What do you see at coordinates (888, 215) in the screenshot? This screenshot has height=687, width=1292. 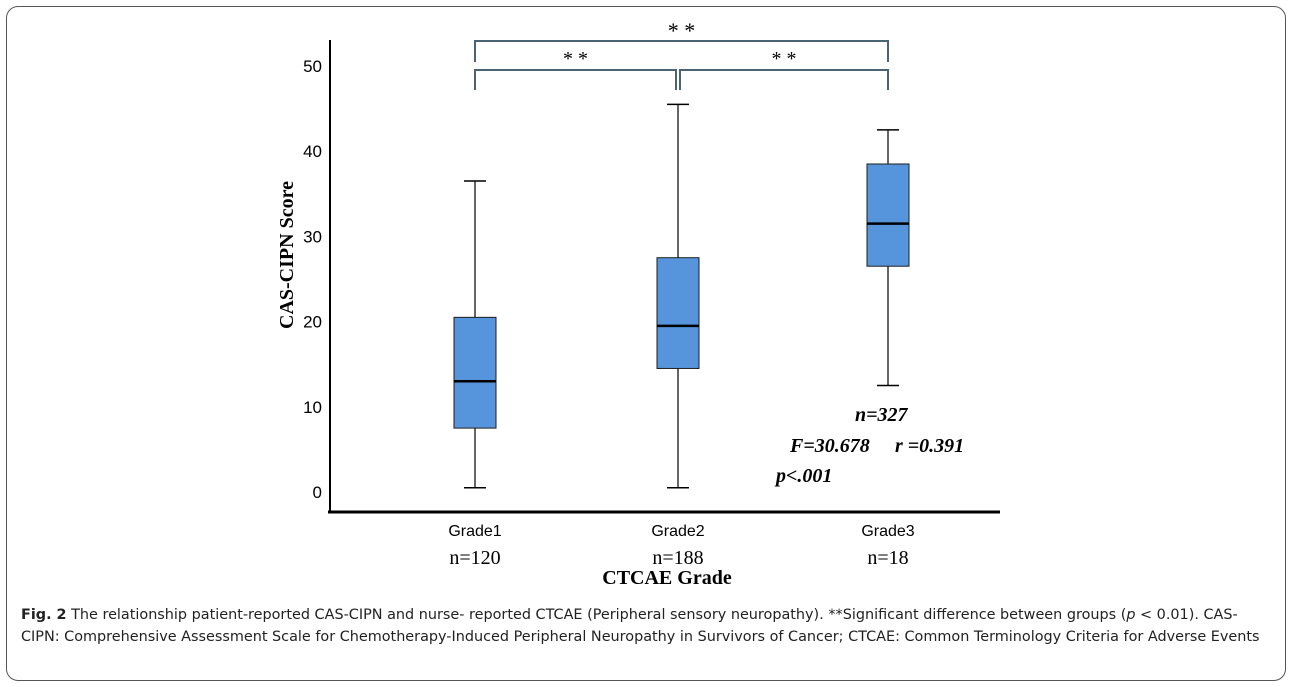 I see `box-Grade3` at bounding box center [888, 215].